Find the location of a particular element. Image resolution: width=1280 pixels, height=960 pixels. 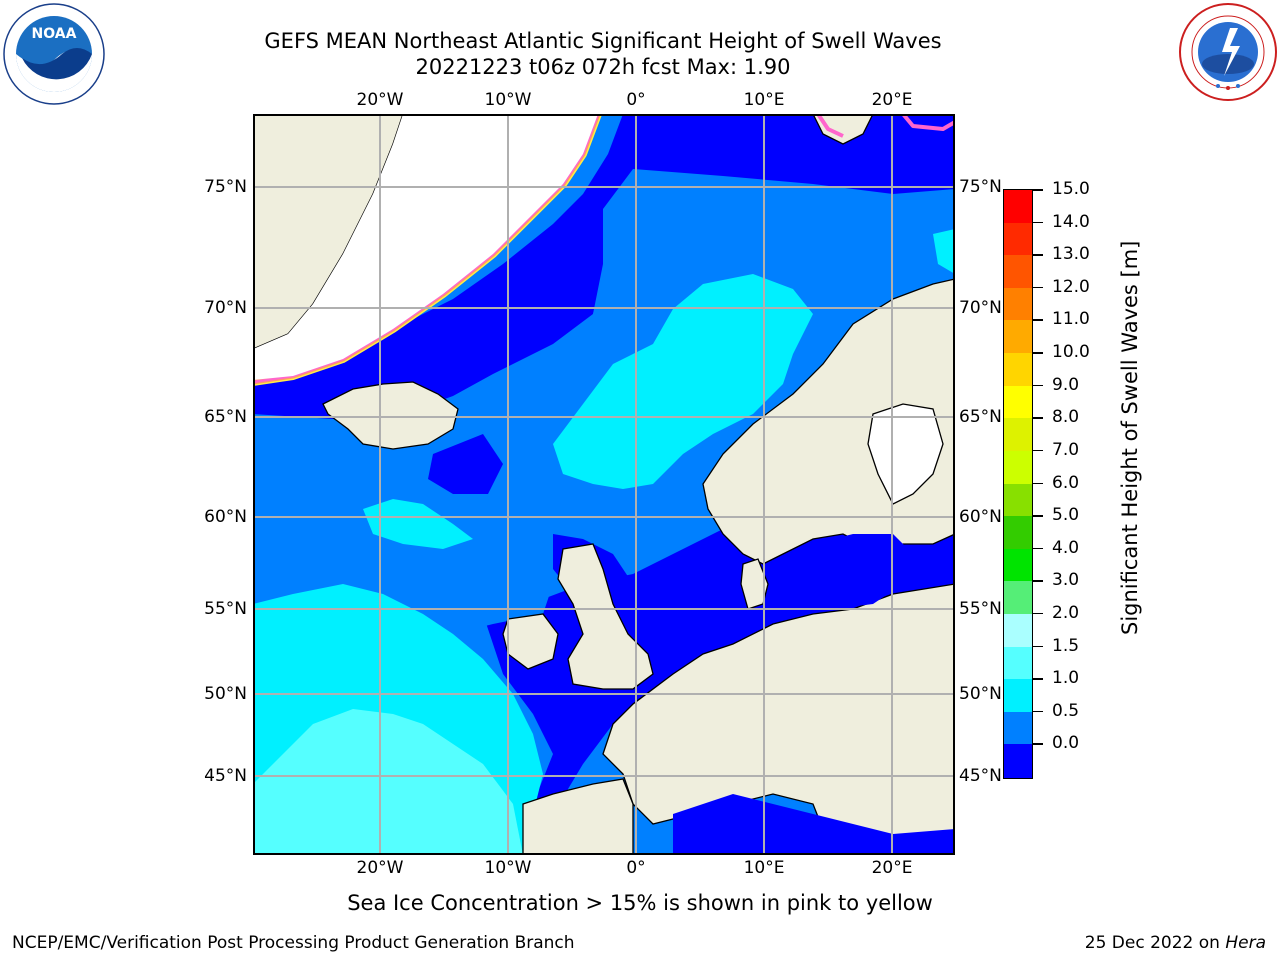

colorbar is located at coordinates (1018, 484).